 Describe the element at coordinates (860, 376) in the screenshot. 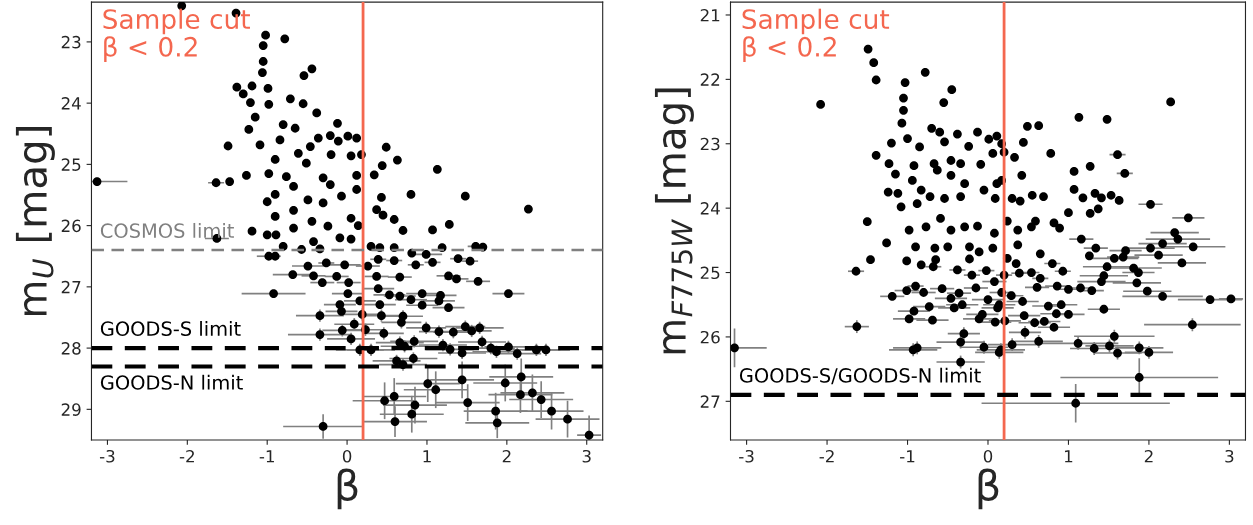

I see `ref-line-label: GOODS-S/GOODS-N limit` at that location.